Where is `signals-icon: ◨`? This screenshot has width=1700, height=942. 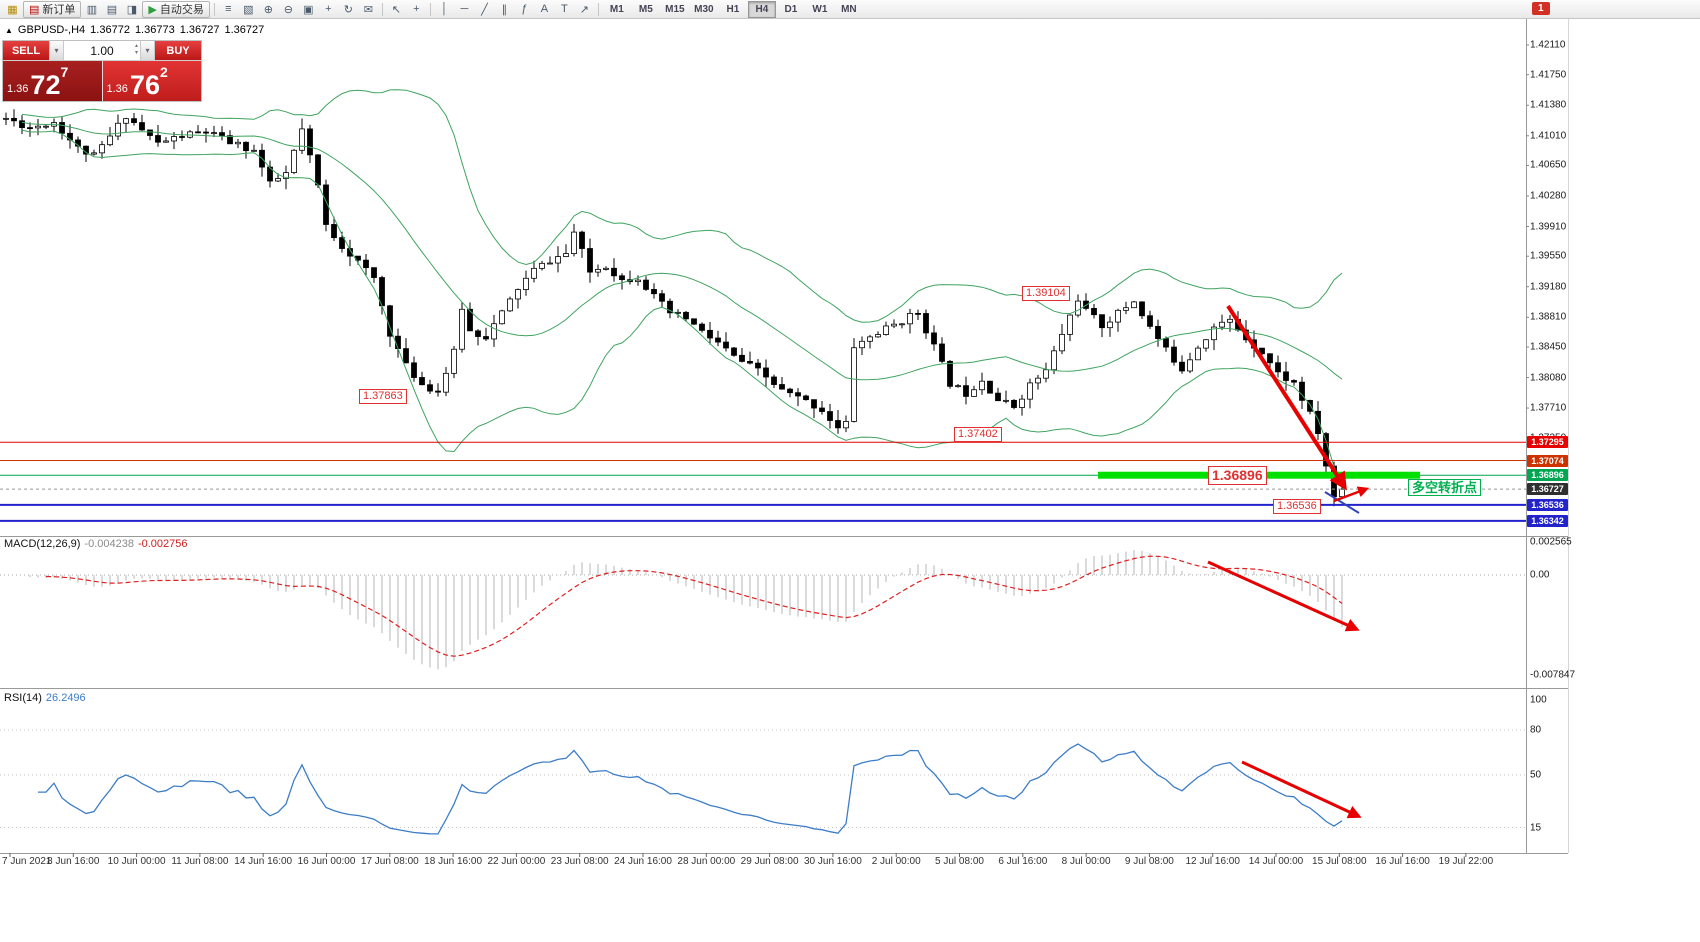
signals-icon: ◨ is located at coordinates (132, 9).